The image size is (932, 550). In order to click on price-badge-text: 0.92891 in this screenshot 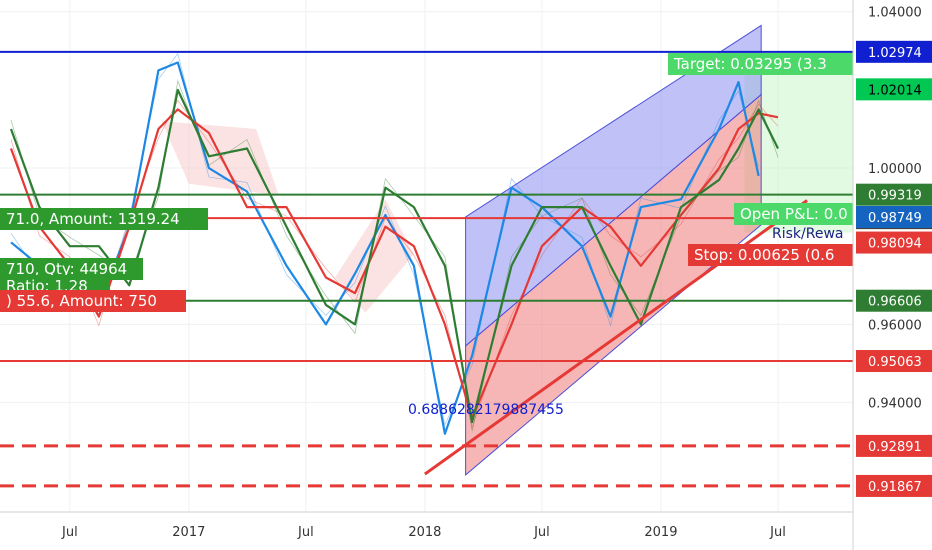, I will do `click(895, 447)`.